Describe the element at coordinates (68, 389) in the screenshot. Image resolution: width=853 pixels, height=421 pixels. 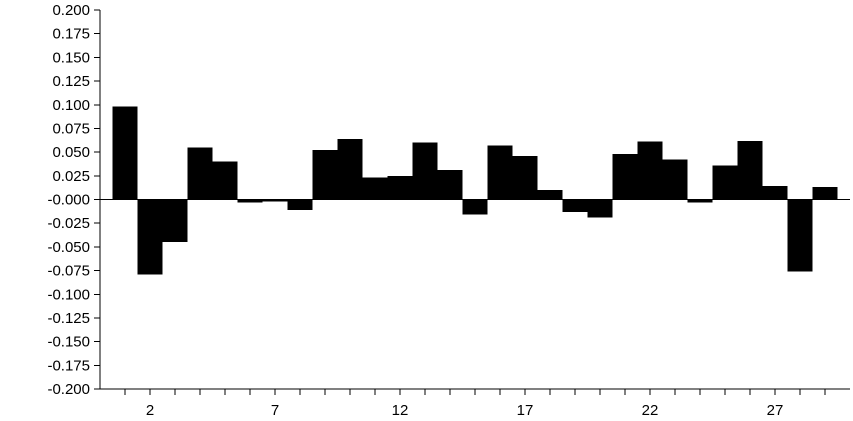
I see `y-tick-label: -0.200` at that location.